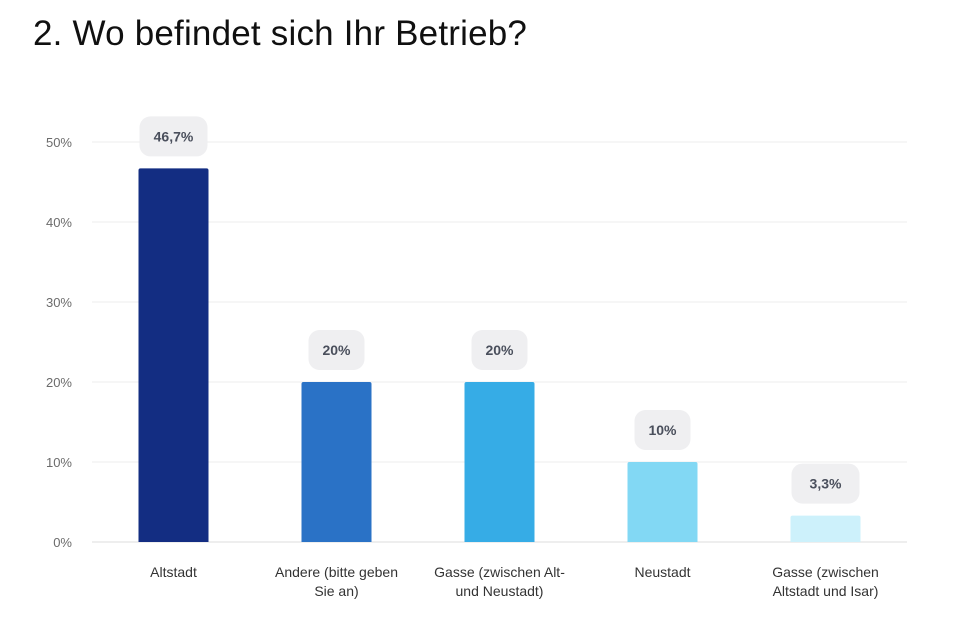  Describe the element at coordinates (662, 572) in the screenshot. I see `x-tick-label: Neustadt` at that location.